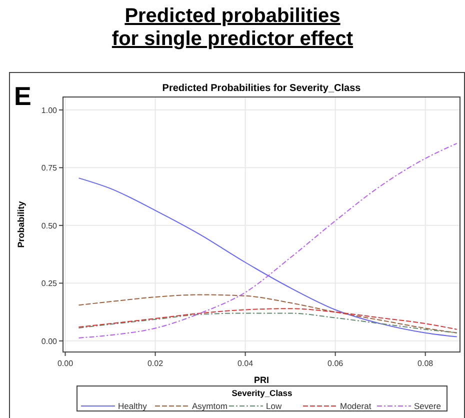 The width and height of the screenshot is (465, 418). What do you see at coordinates (428, 406) in the screenshot?
I see `legend-label: Severe` at bounding box center [428, 406].